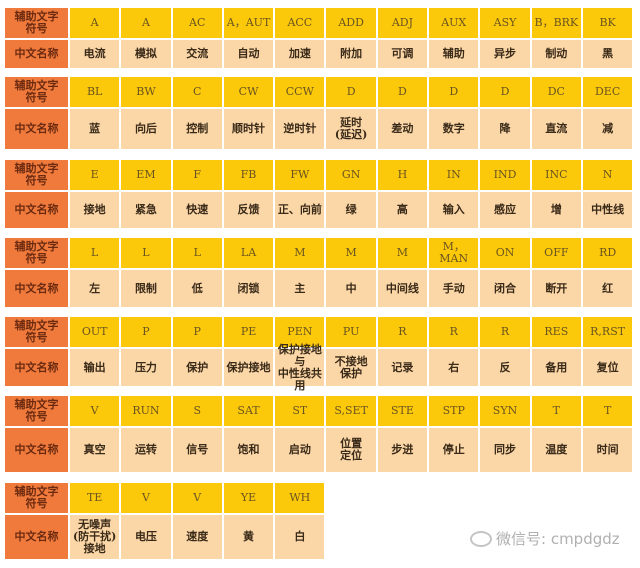  What do you see at coordinates (556, 129) in the screenshot?
I see `name-cell: 直流` at bounding box center [556, 129].